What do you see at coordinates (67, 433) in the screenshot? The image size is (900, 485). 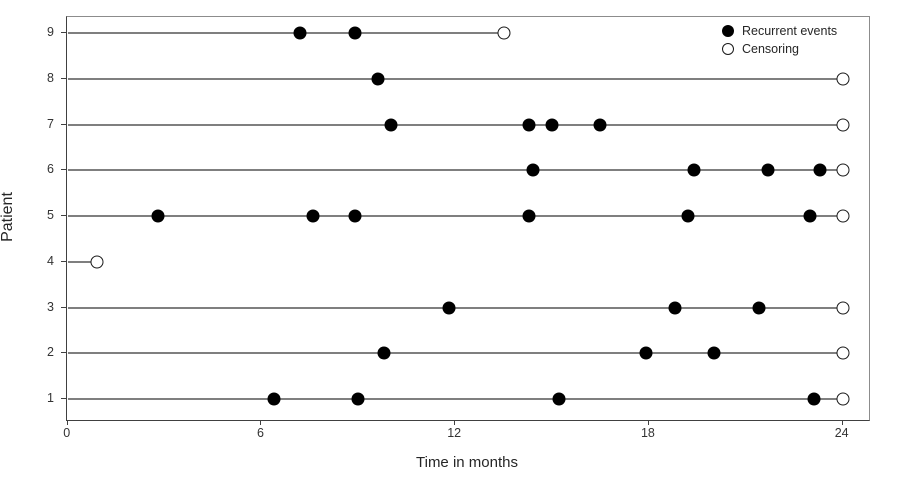 I see `x-tick-label: 0` at bounding box center [67, 433].